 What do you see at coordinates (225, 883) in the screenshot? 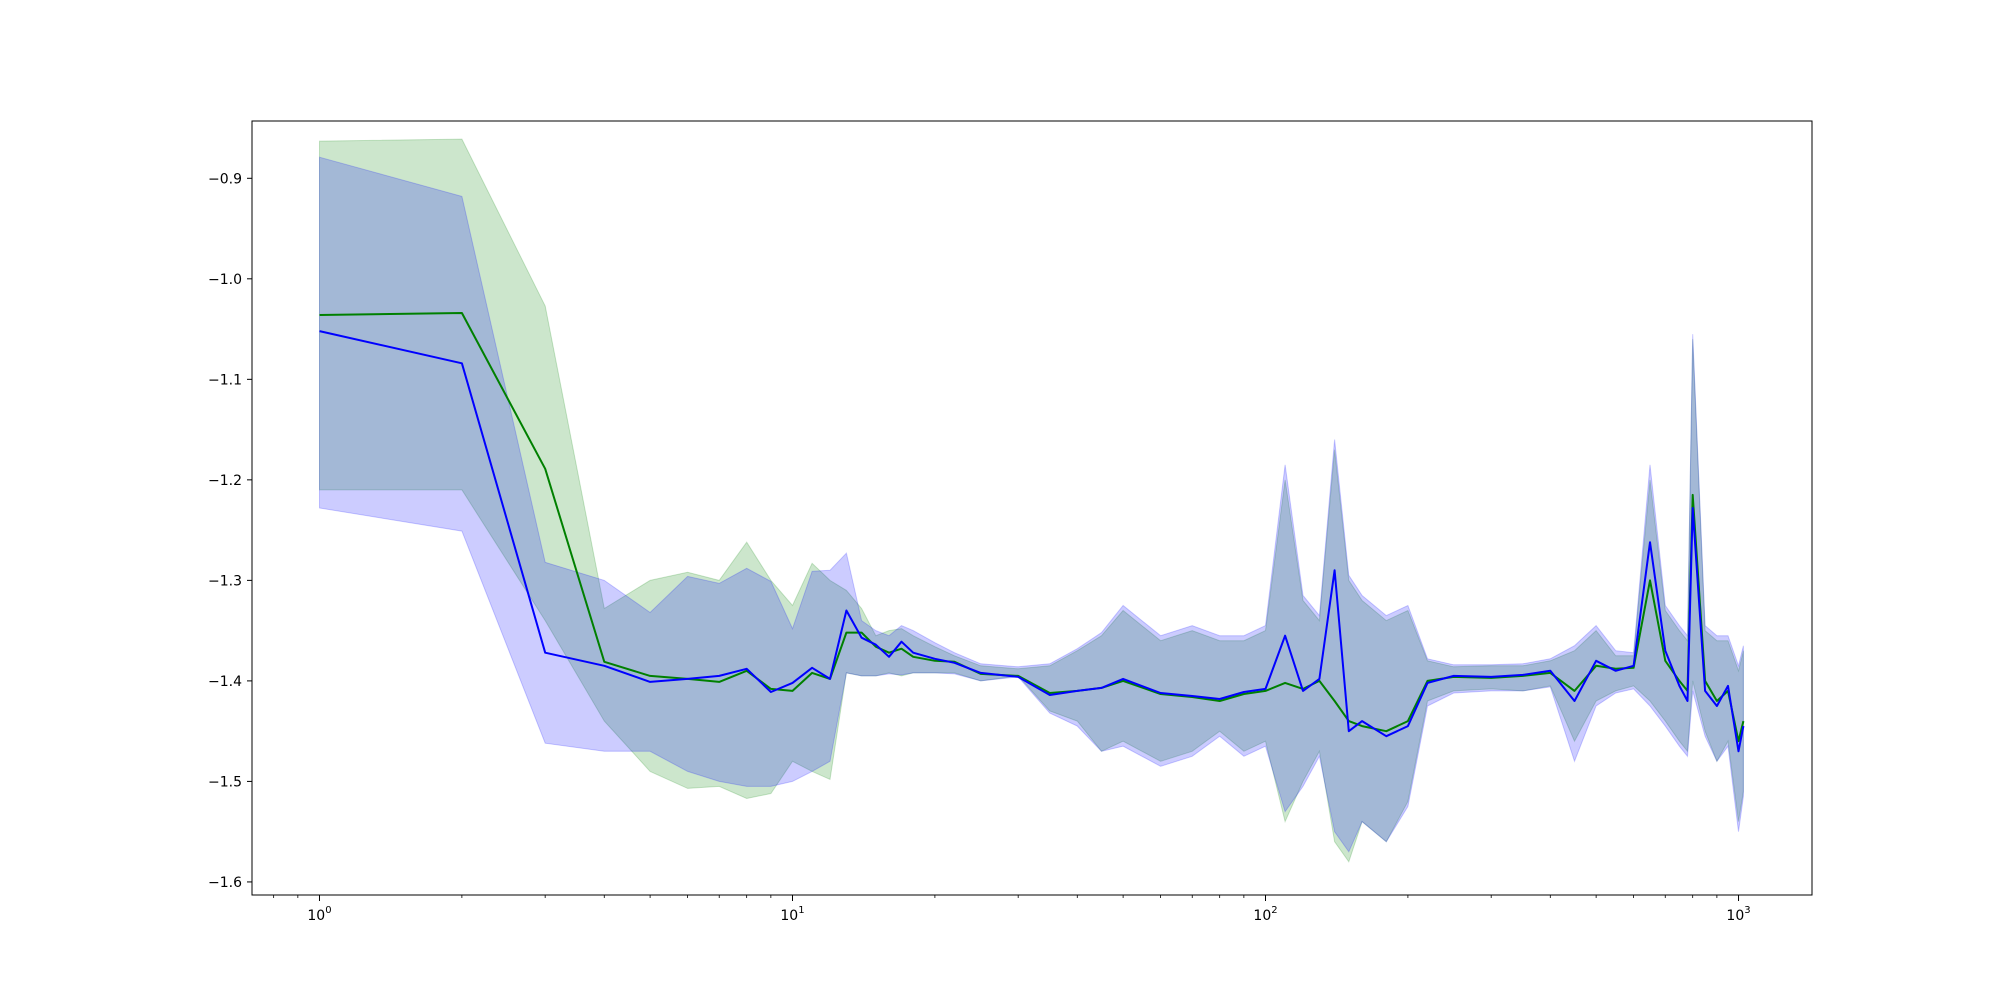
I see `y-tick-label: −1.6` at bounding box center [225, 883].